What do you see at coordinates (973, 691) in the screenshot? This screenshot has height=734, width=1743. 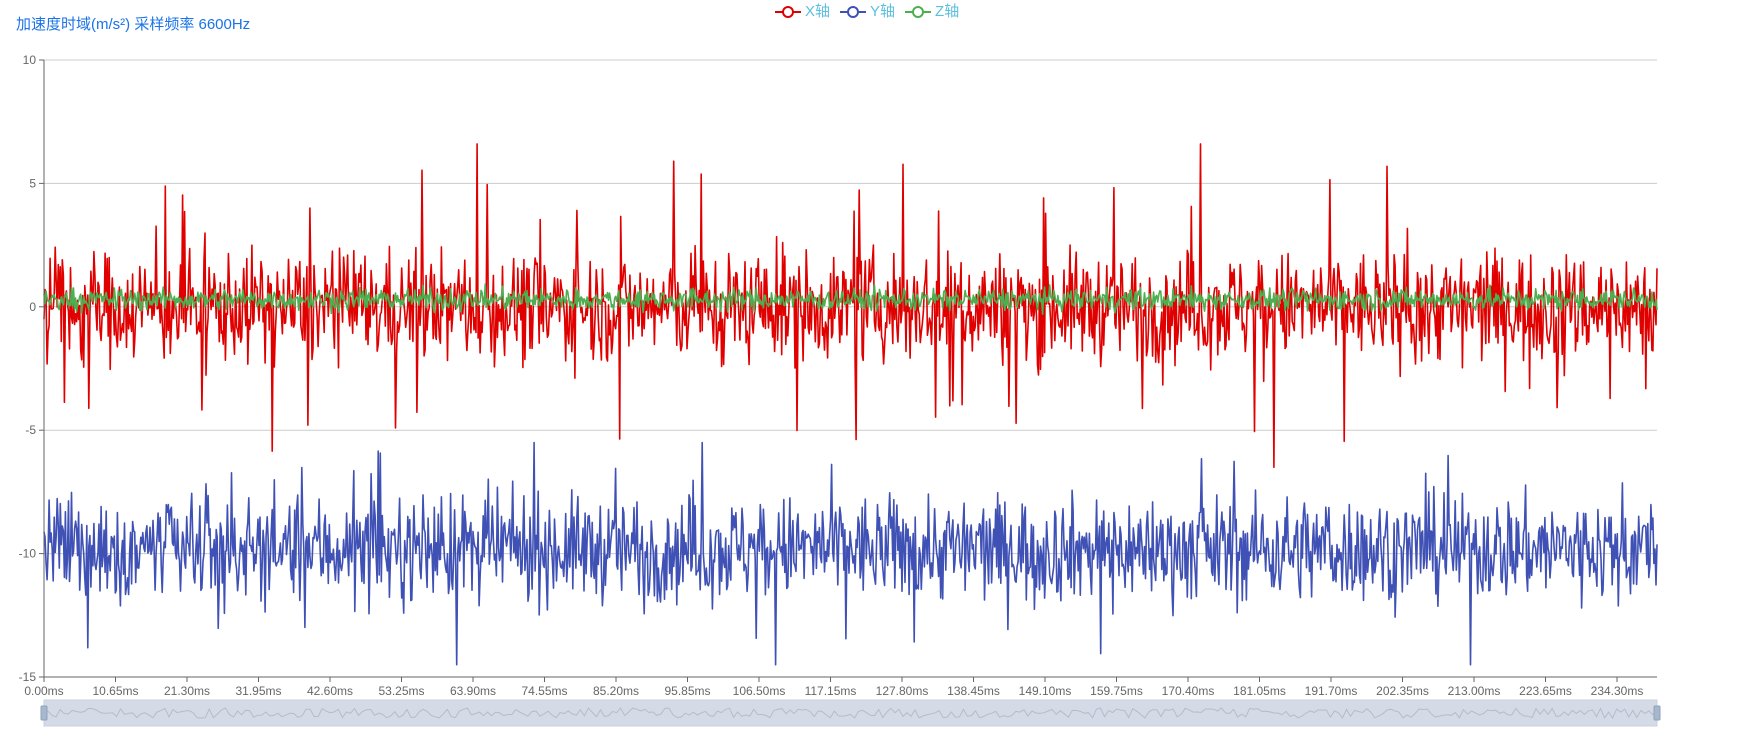 I see `x-tick-label: 138.45ms` at bounding box center [973, 691].